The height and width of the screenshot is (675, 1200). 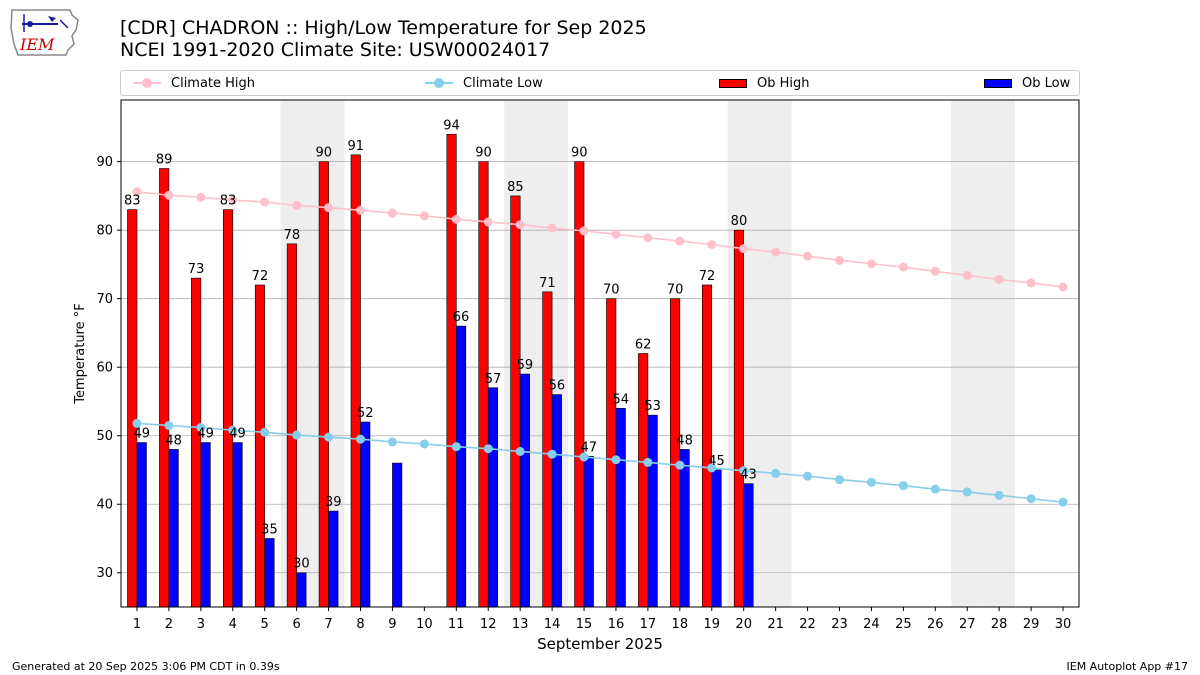 I want to click on x-tick-label-15: 15, so click(x=584, y=624).